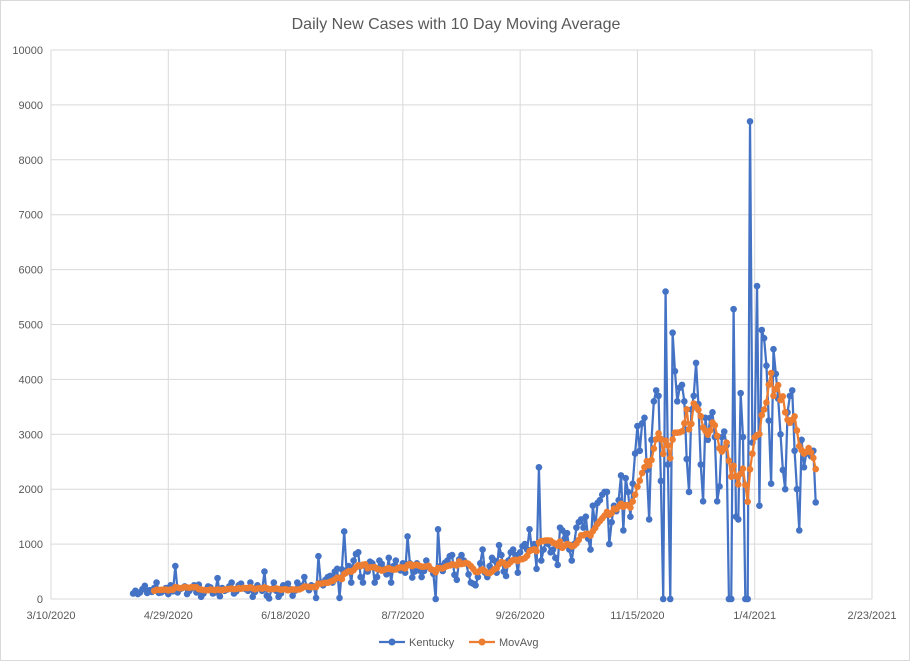 The image size is (910, 662). Describe the element at coordinates (754, 616) in the screenshot. I see `x-tick-label: 1/4/2021` at that location.